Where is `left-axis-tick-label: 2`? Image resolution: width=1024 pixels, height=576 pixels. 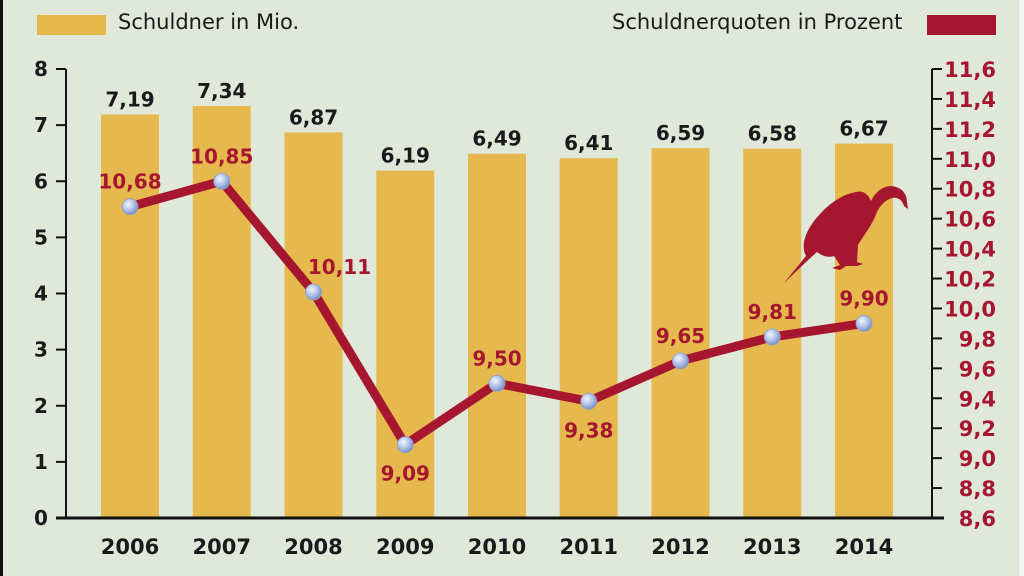
left-axis-tick-label: 2 is located at coordinates (41, 406).